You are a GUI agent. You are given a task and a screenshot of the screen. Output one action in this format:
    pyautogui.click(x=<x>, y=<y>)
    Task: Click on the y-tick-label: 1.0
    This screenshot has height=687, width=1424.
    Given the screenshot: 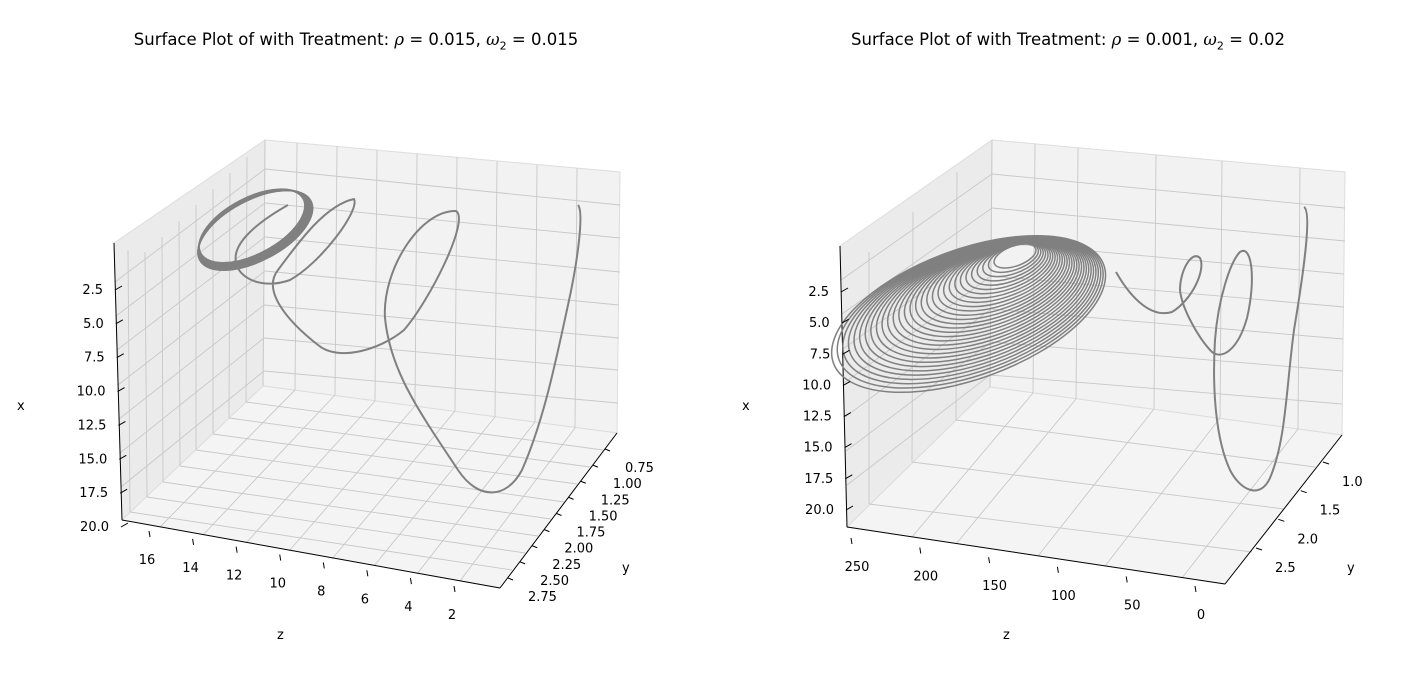 What is the action you would take?
    pyautogui.click(x=1352, y=482)
    